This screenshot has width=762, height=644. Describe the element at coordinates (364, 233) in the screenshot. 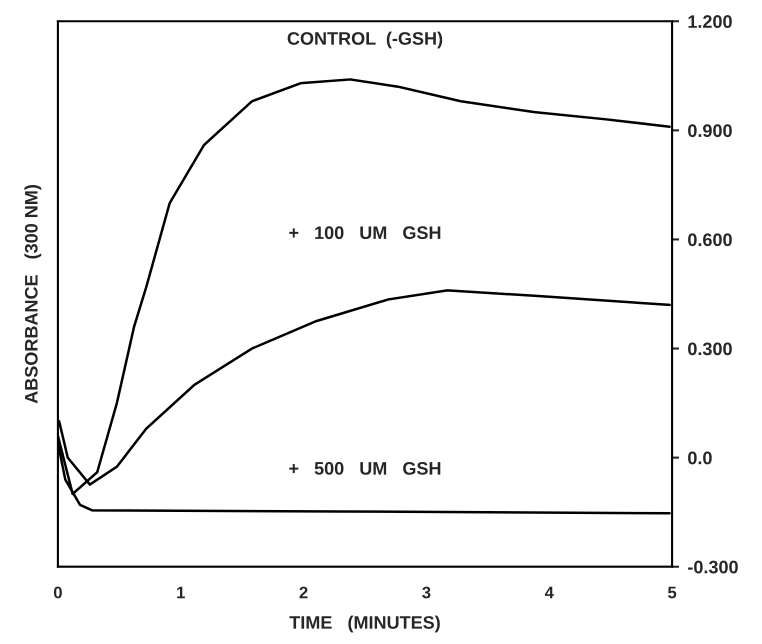

I see `text: + 100 UM GSH` at that location.